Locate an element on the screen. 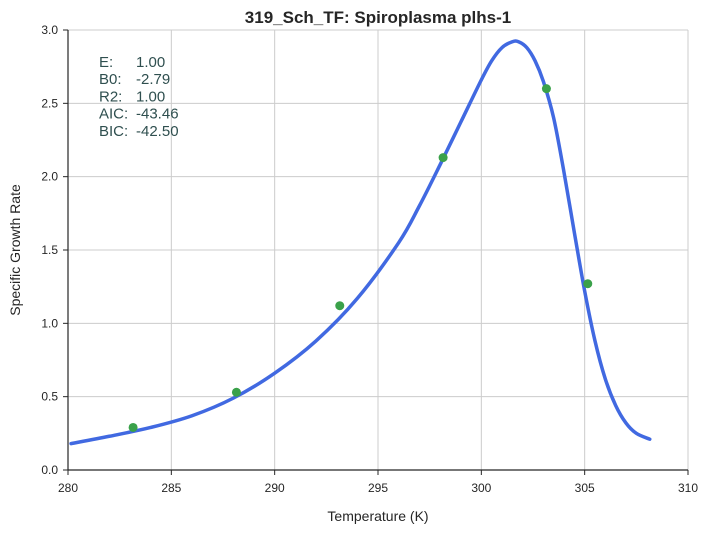 Image resolution: width=710 pixels, height=533 pixels. y-tick-label: 2.5 is located at coordinates (49, 103).